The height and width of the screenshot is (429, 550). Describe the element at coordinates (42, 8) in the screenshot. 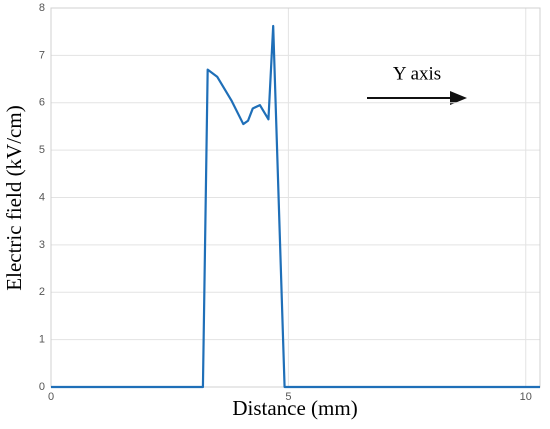

I see `y-tick-label: 8` at that location.